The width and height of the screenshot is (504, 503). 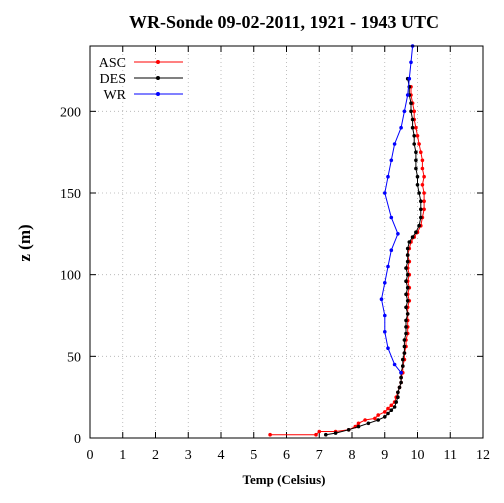 I want to click on legend-marker-asc, so click(x=158, y=62).